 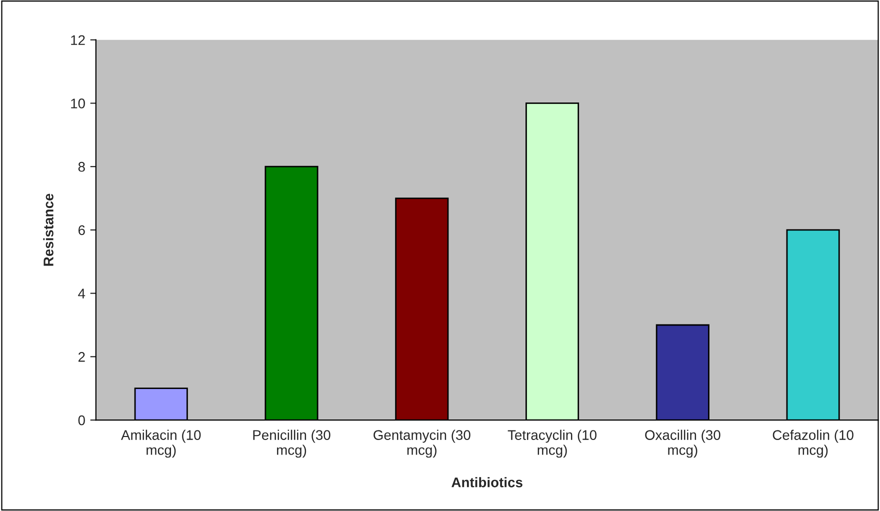 I want to click on y-tick-label: 6, so click(x=81, y=230).